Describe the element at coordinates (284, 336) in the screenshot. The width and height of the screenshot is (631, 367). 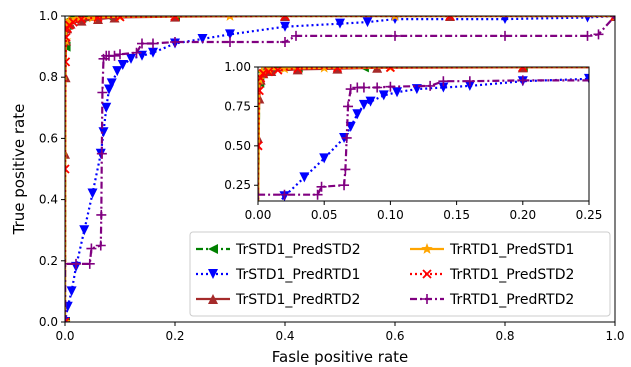
I see `main-x-tick-label-2: 0.4` at that location.